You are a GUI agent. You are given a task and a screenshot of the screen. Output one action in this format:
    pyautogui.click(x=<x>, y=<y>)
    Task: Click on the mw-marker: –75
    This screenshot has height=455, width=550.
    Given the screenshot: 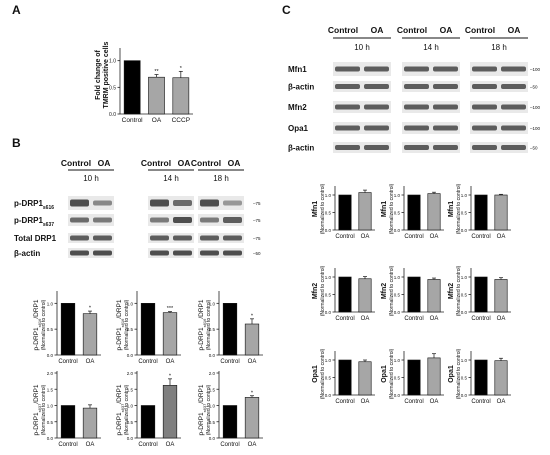 What is the action you would take?
    pyautogui.click(x=257, y=203)
    